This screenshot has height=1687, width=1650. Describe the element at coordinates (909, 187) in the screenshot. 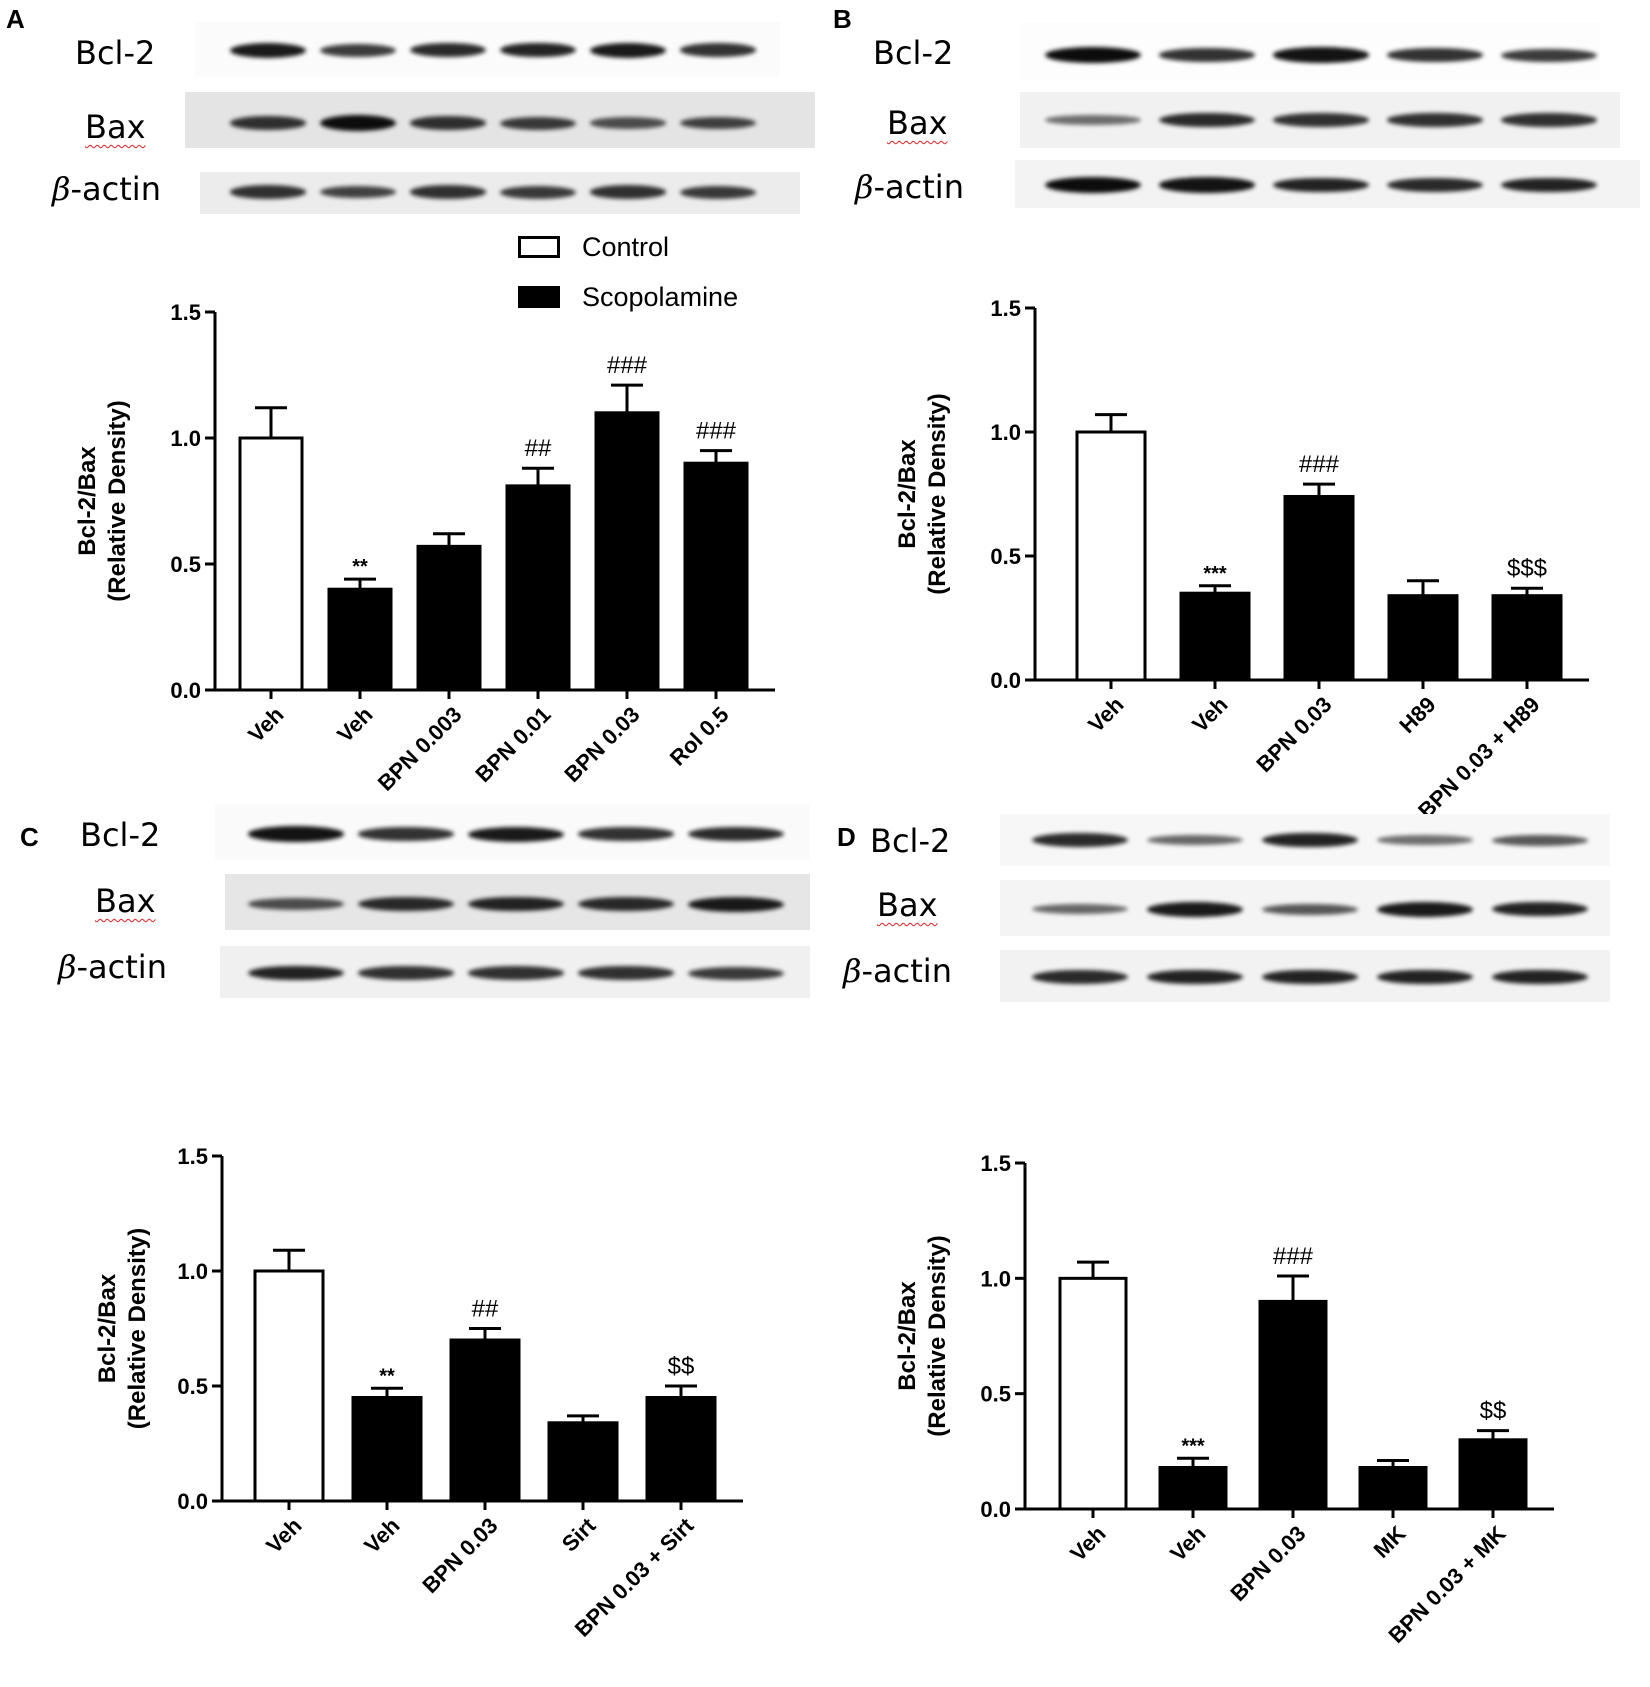

I see `actin-label: β-actin` at that location.